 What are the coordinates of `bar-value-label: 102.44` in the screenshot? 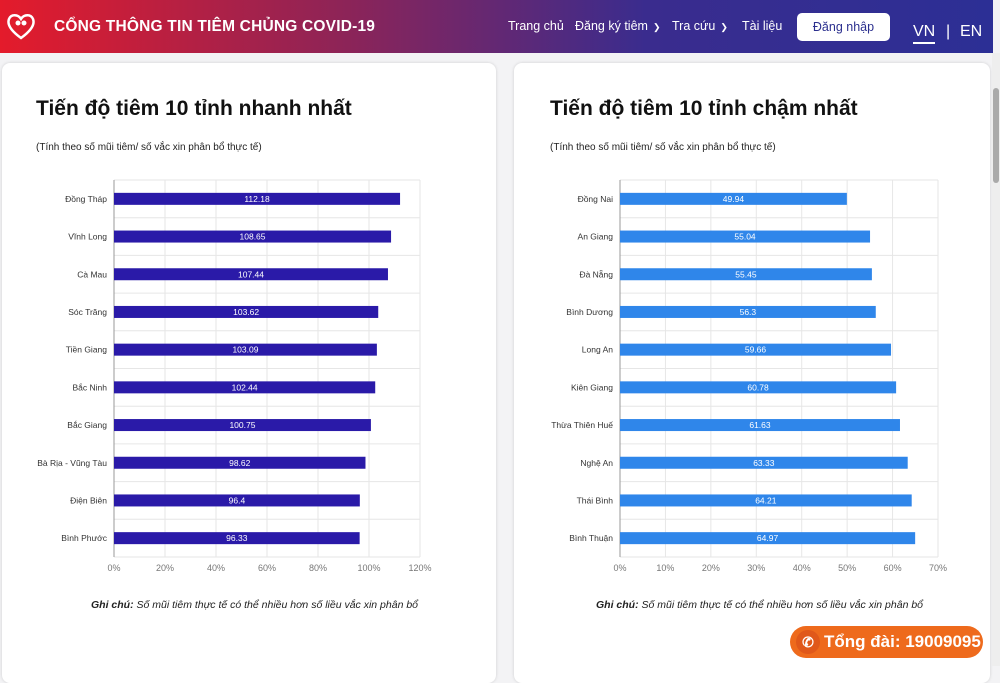 It's located at (245, 387).